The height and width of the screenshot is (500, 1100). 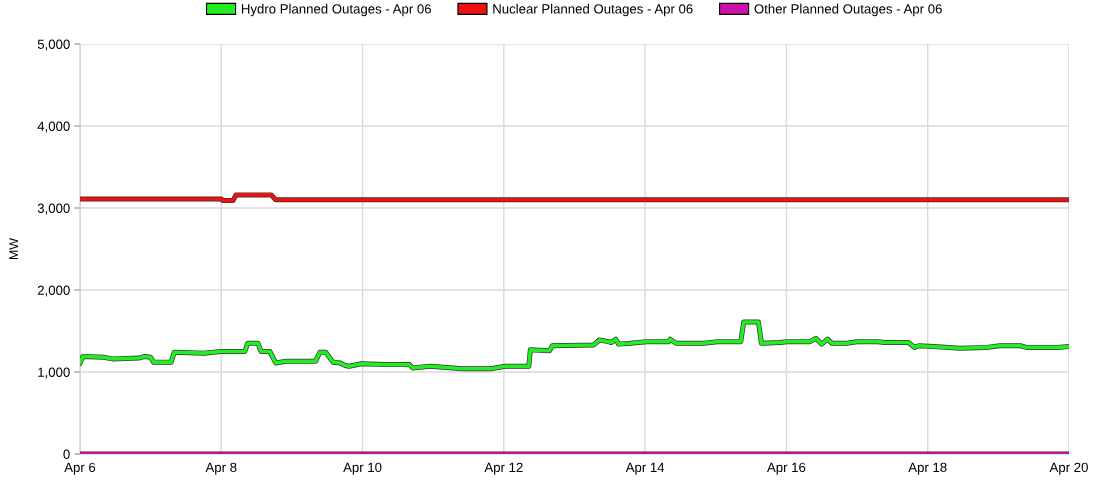 I want to click on x-tick-label: Apr 6, so click(x=80, y=468).